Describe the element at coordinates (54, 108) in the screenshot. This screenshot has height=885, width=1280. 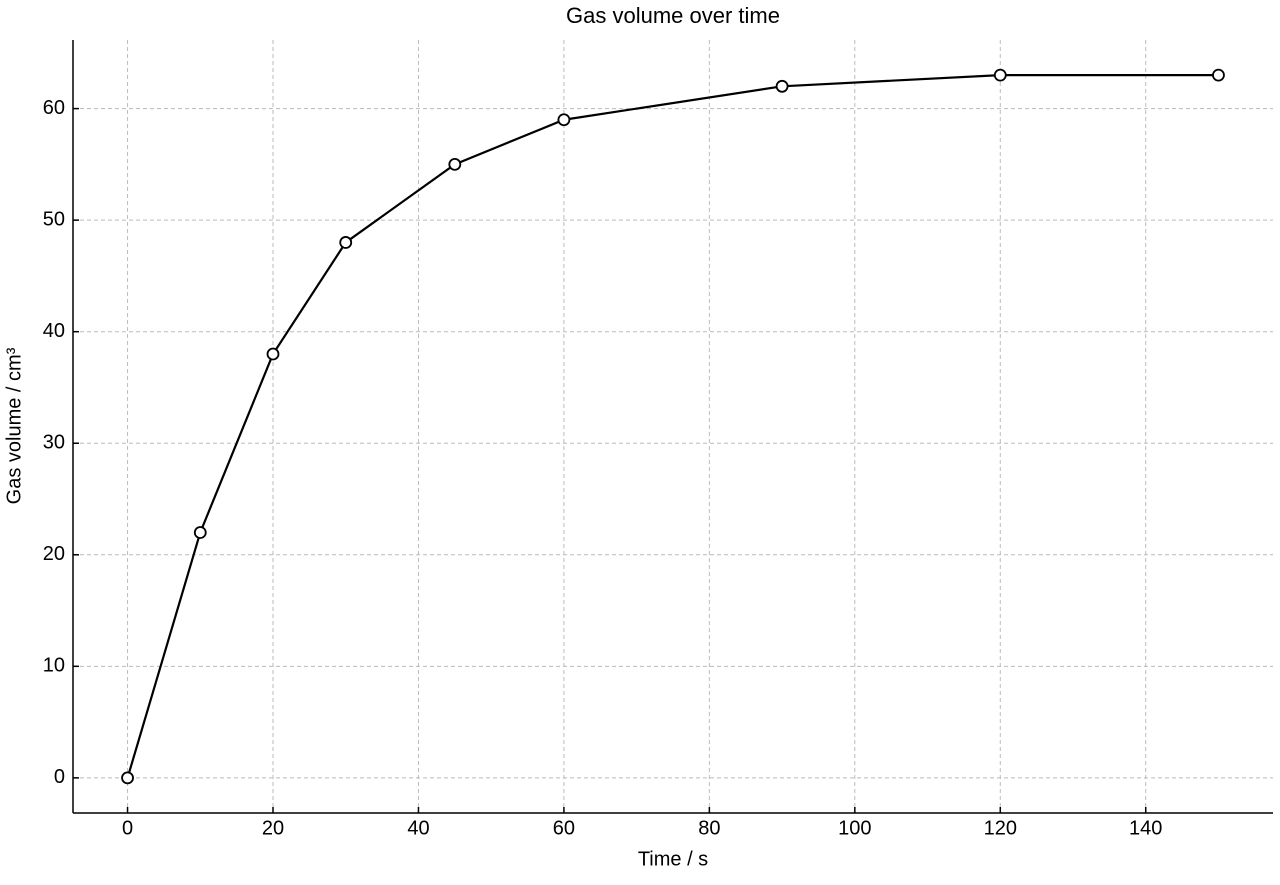
I see `y-tick-label: 60` at that location.